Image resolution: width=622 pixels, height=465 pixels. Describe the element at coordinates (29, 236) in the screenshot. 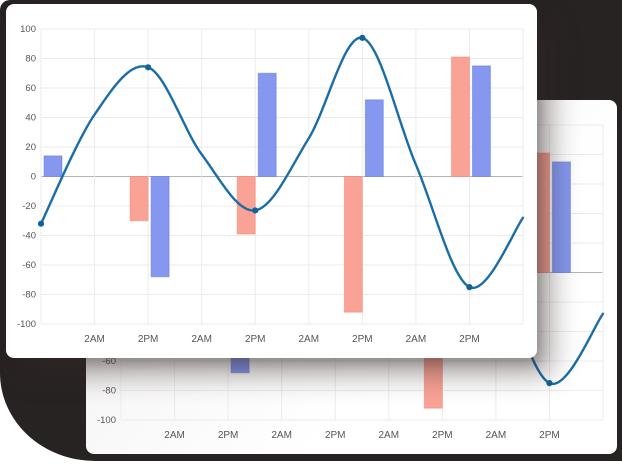

I see `svg-text: -40` at that location.